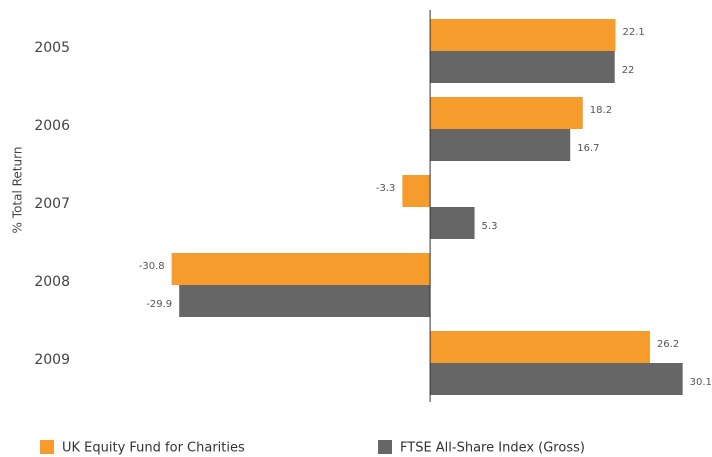  I want to click on data-label: 30.1, so click(701, 382).